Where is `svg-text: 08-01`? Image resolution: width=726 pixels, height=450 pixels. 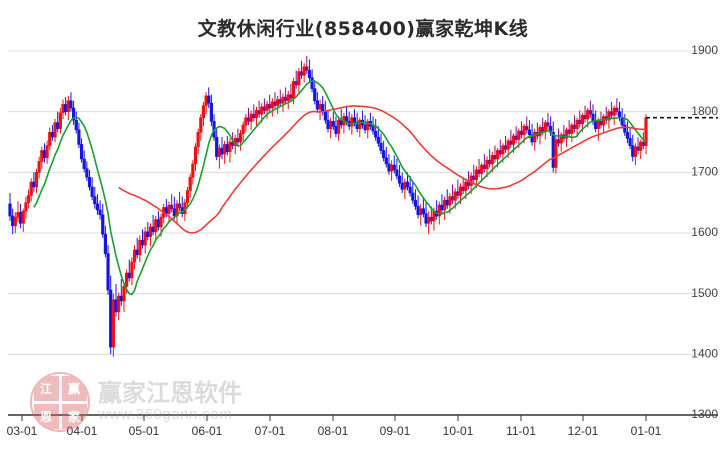 svg-text: 08-01 is located at coordinates (333, 431).